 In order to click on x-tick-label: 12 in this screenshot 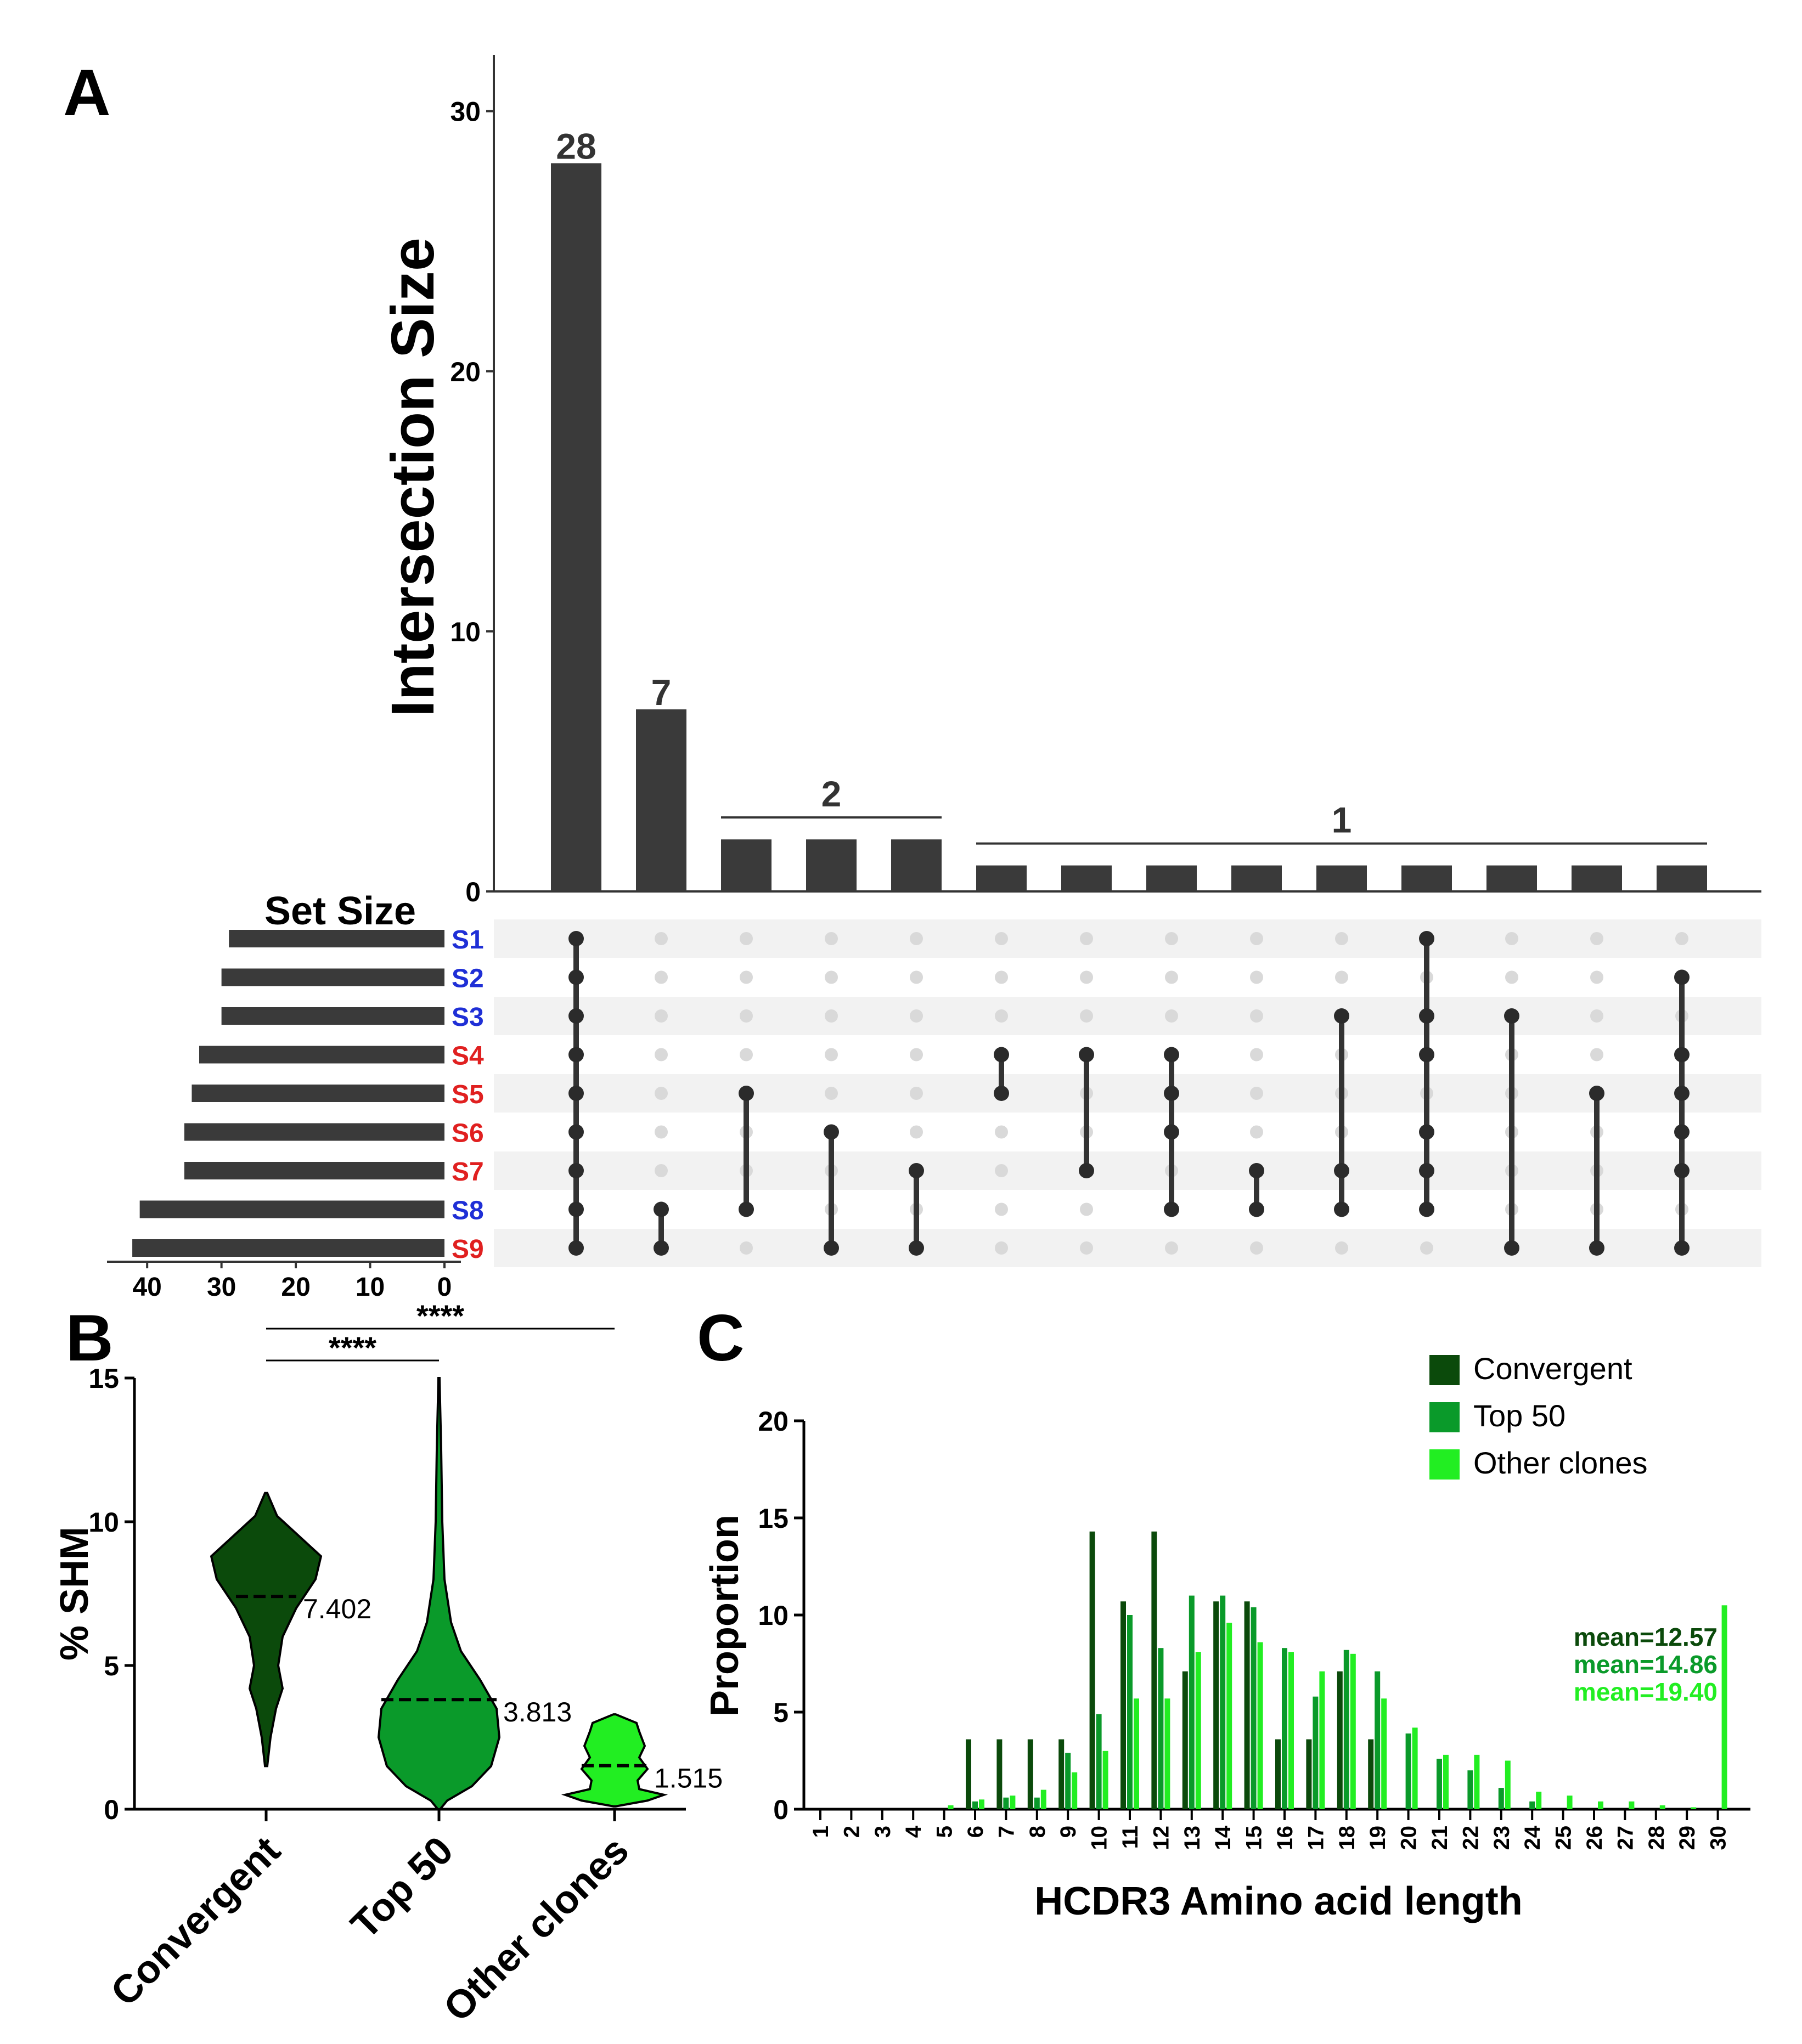, I will do `click(1161, 1838)`.